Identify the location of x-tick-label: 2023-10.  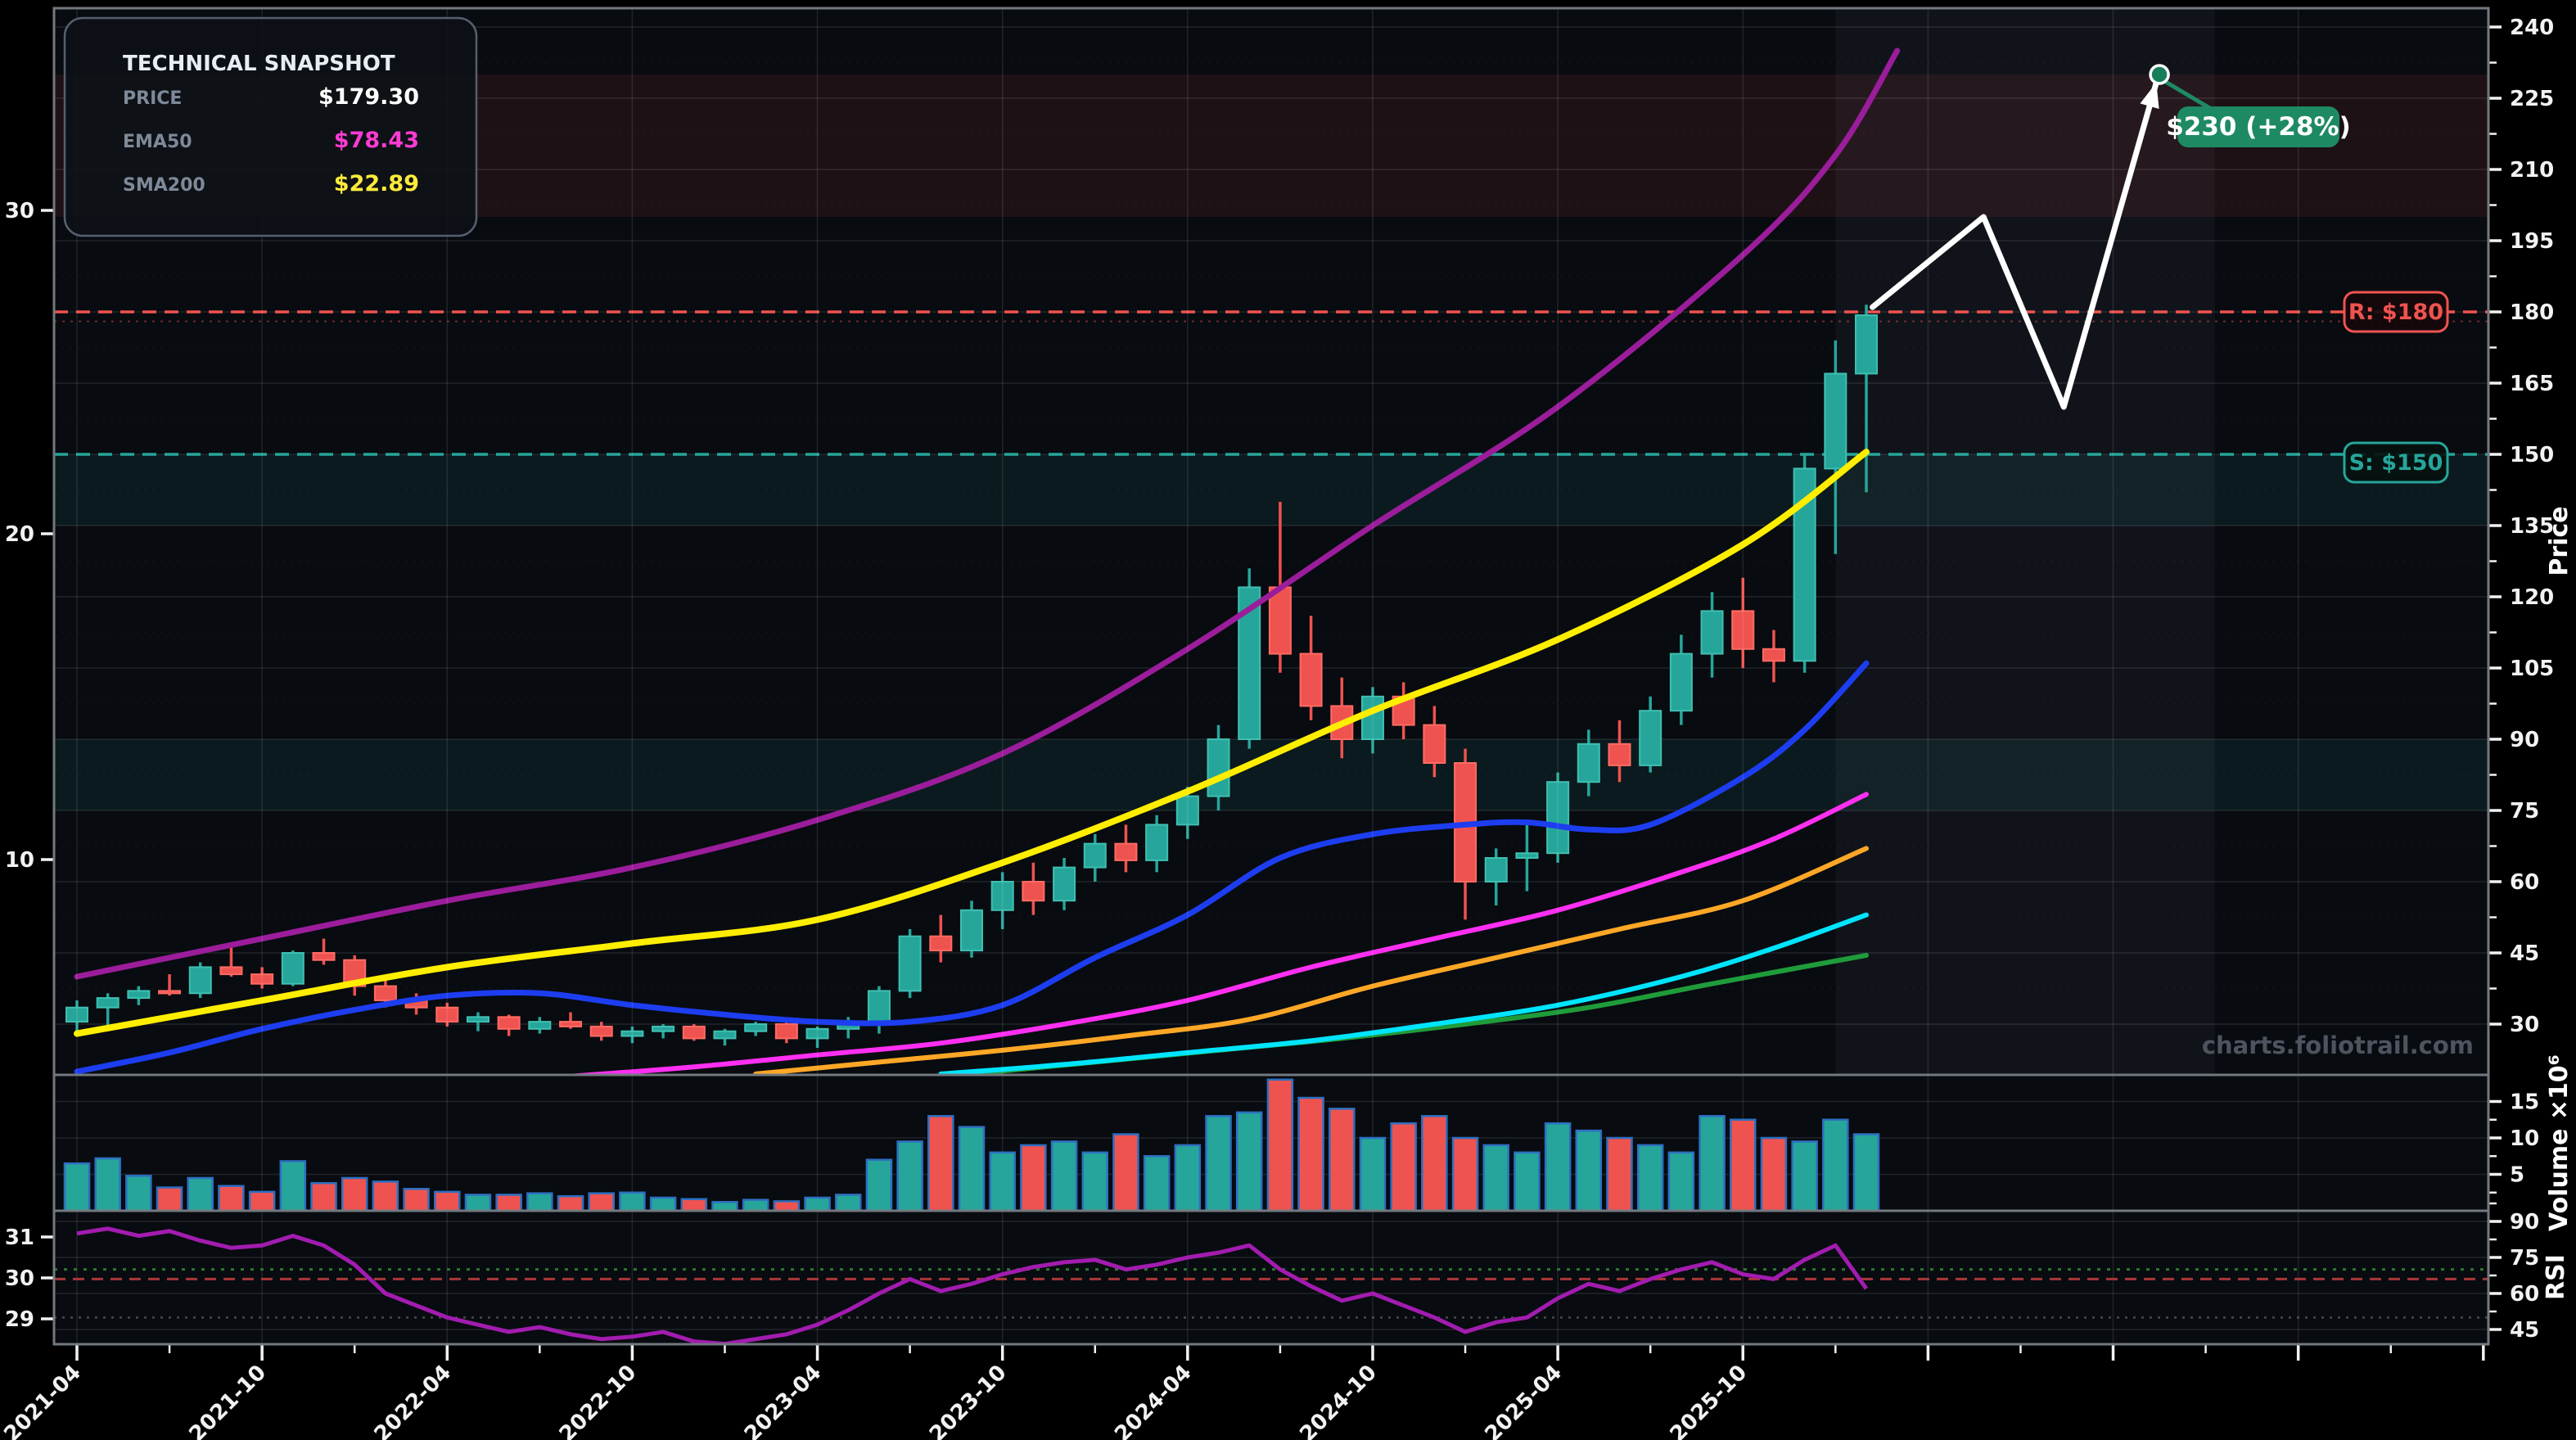
(968, 1400).